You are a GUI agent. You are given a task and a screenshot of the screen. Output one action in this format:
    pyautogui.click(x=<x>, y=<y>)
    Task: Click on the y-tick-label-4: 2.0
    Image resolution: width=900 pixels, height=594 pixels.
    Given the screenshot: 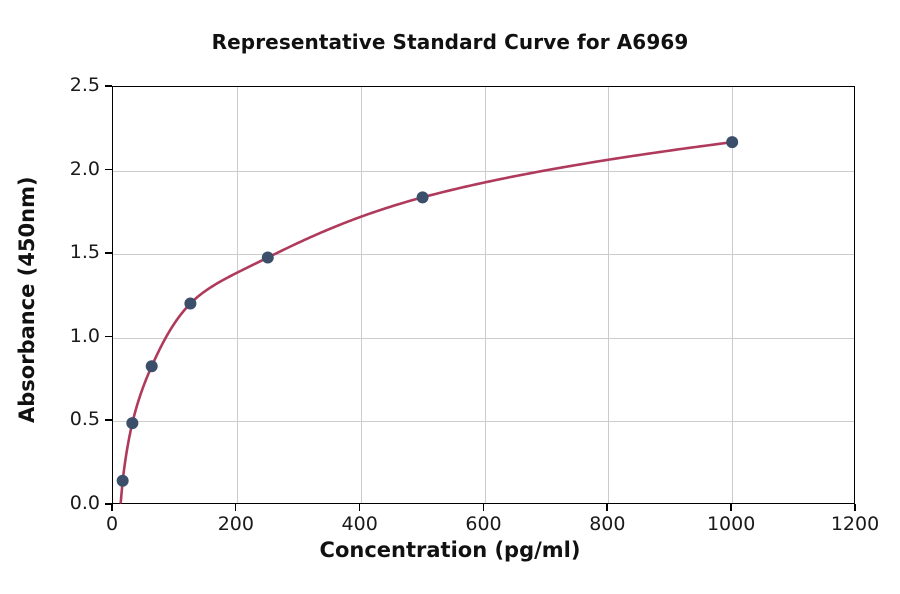 What is the action you would take?
    pyautogui.click(x=84, y=168)
    